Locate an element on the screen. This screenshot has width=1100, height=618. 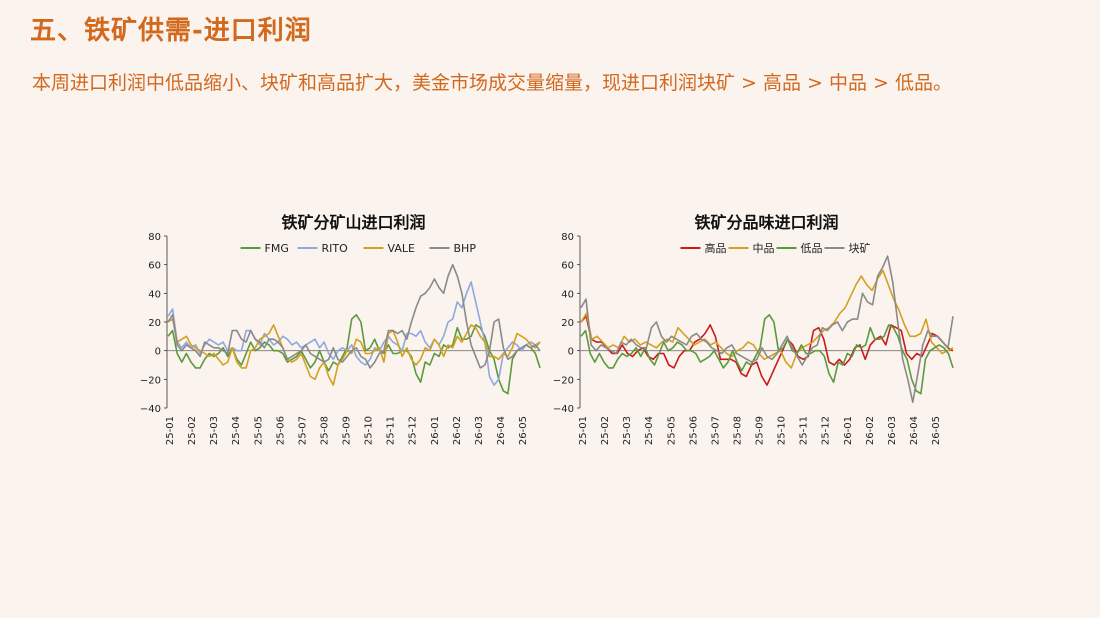
series-line-块矿 is located at coordinates (767, 329).